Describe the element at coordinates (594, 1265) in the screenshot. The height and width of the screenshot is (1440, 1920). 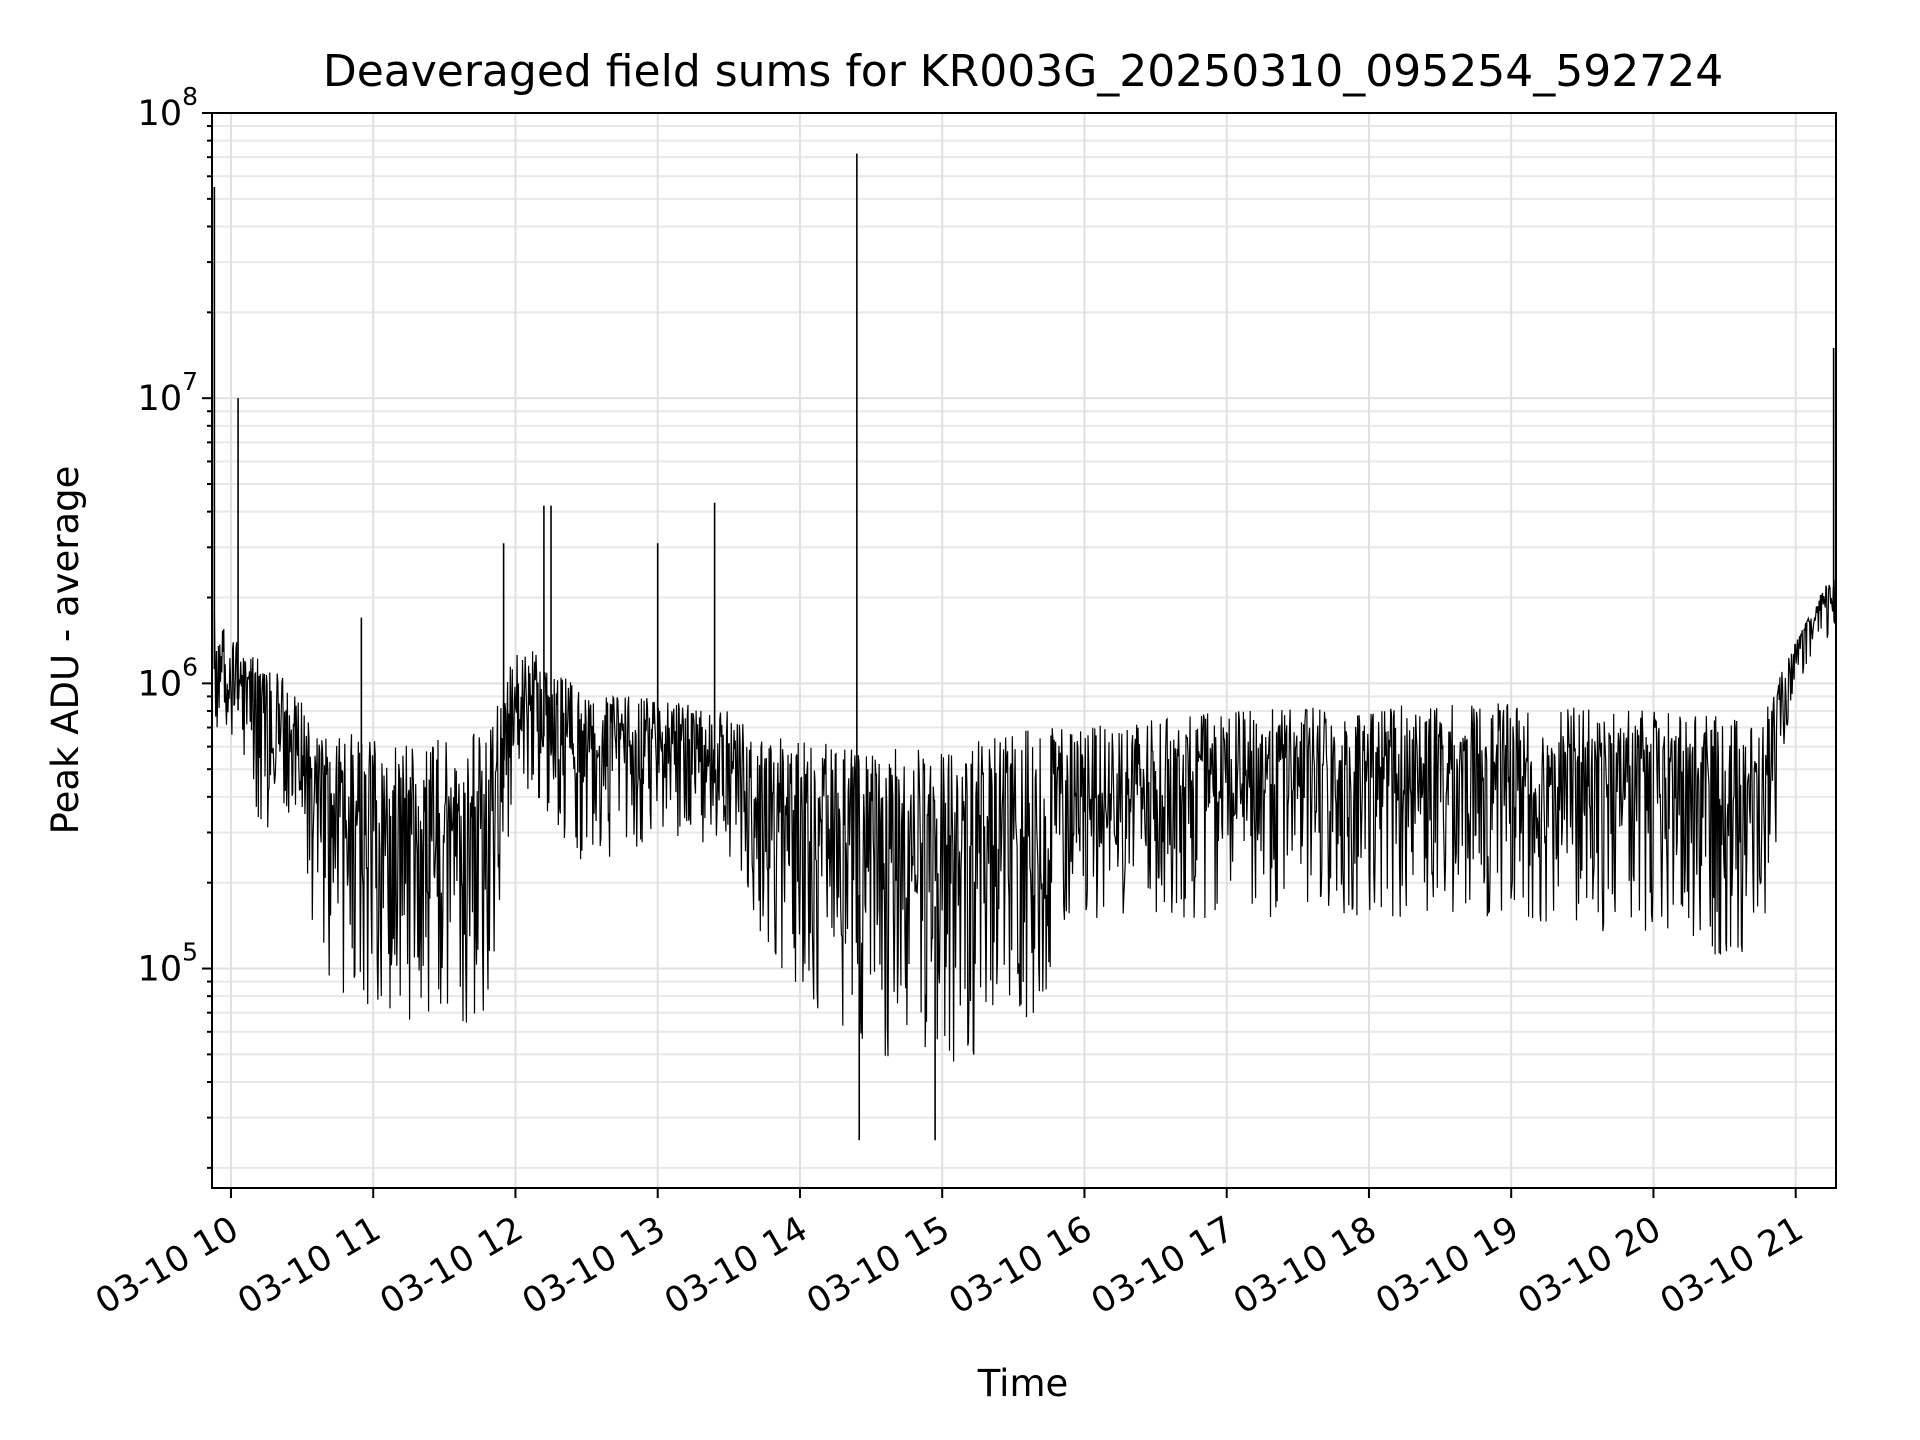
I see `x-tick-label: 03-10 13` at that location.